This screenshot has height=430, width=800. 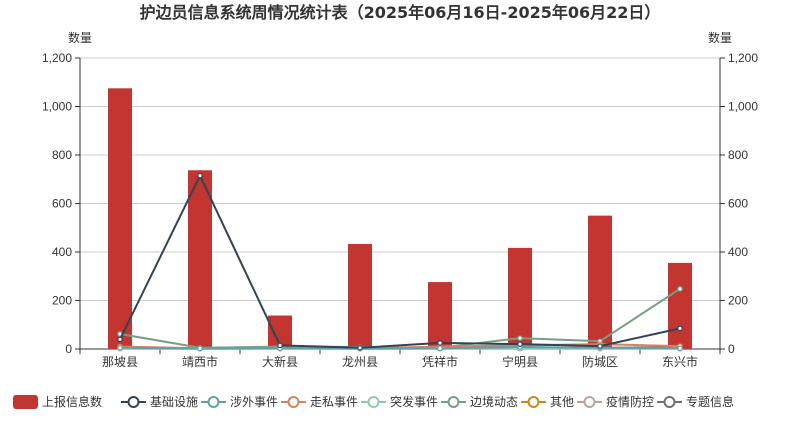 I want to click on category-label: 宁明县, so click(x=520, y=361).